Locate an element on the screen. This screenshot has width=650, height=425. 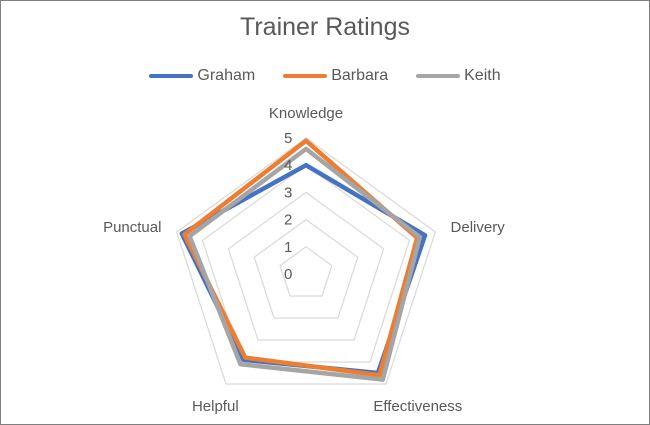
legend-item-barbara: Barbara is located at coordinates (335, 76).